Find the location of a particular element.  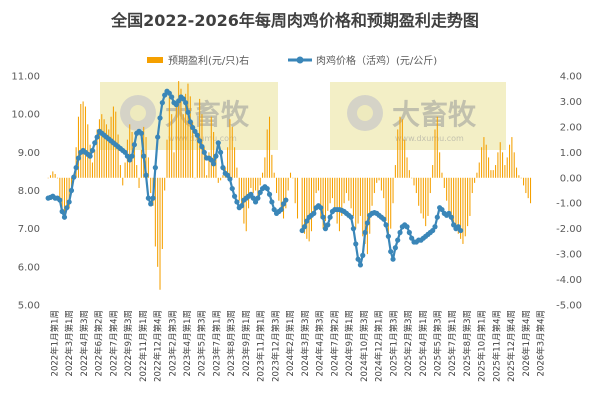

legend-label-profit: 预期盈利(元/只)右 is located at coordinates (208, 60).